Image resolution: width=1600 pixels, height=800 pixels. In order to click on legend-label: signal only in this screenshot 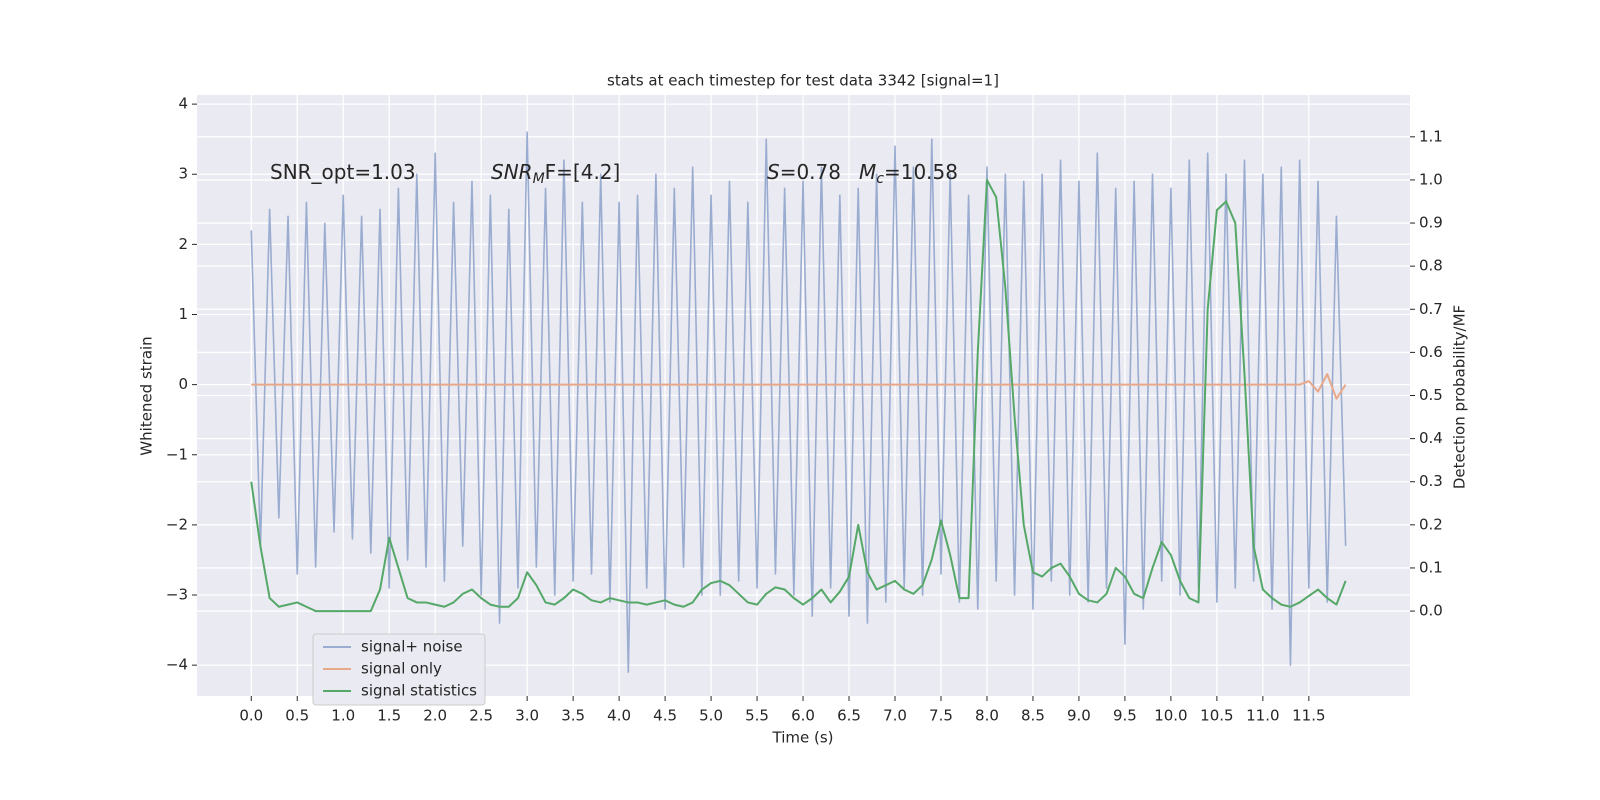, I will do `click(401, 669)`.